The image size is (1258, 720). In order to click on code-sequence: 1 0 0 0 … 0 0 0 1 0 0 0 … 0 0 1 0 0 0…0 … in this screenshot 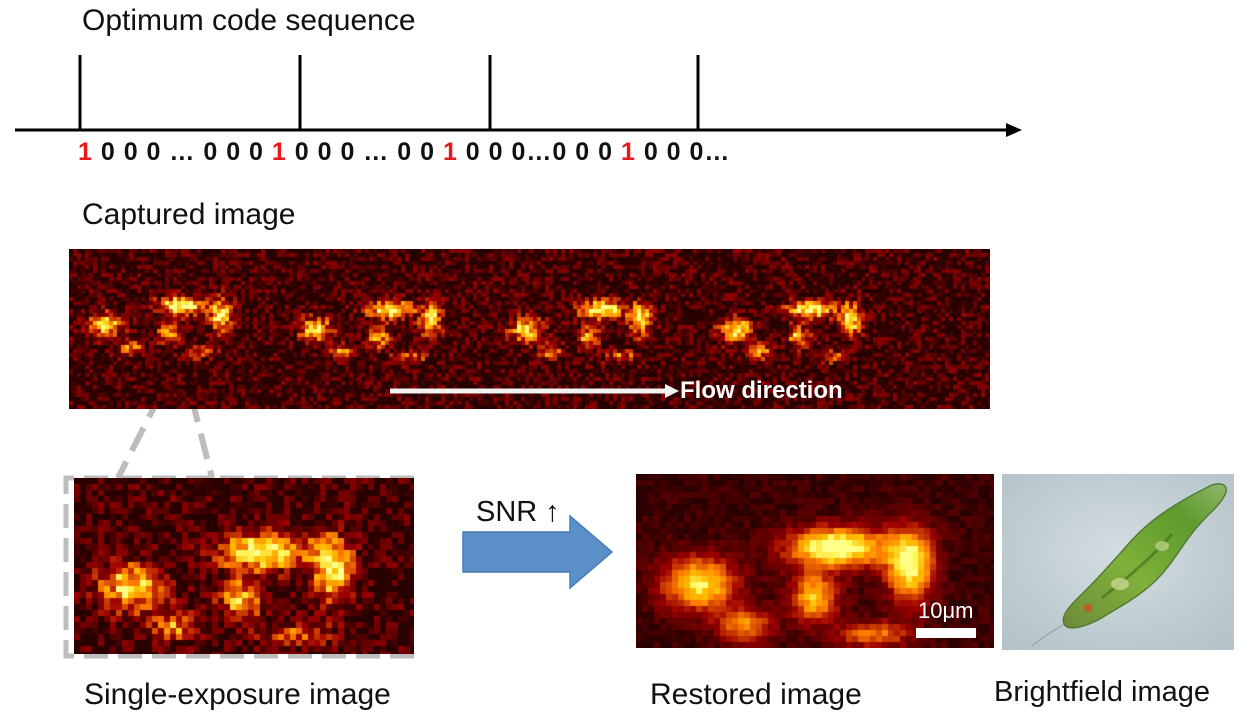, I will do `click(404, 152)`.